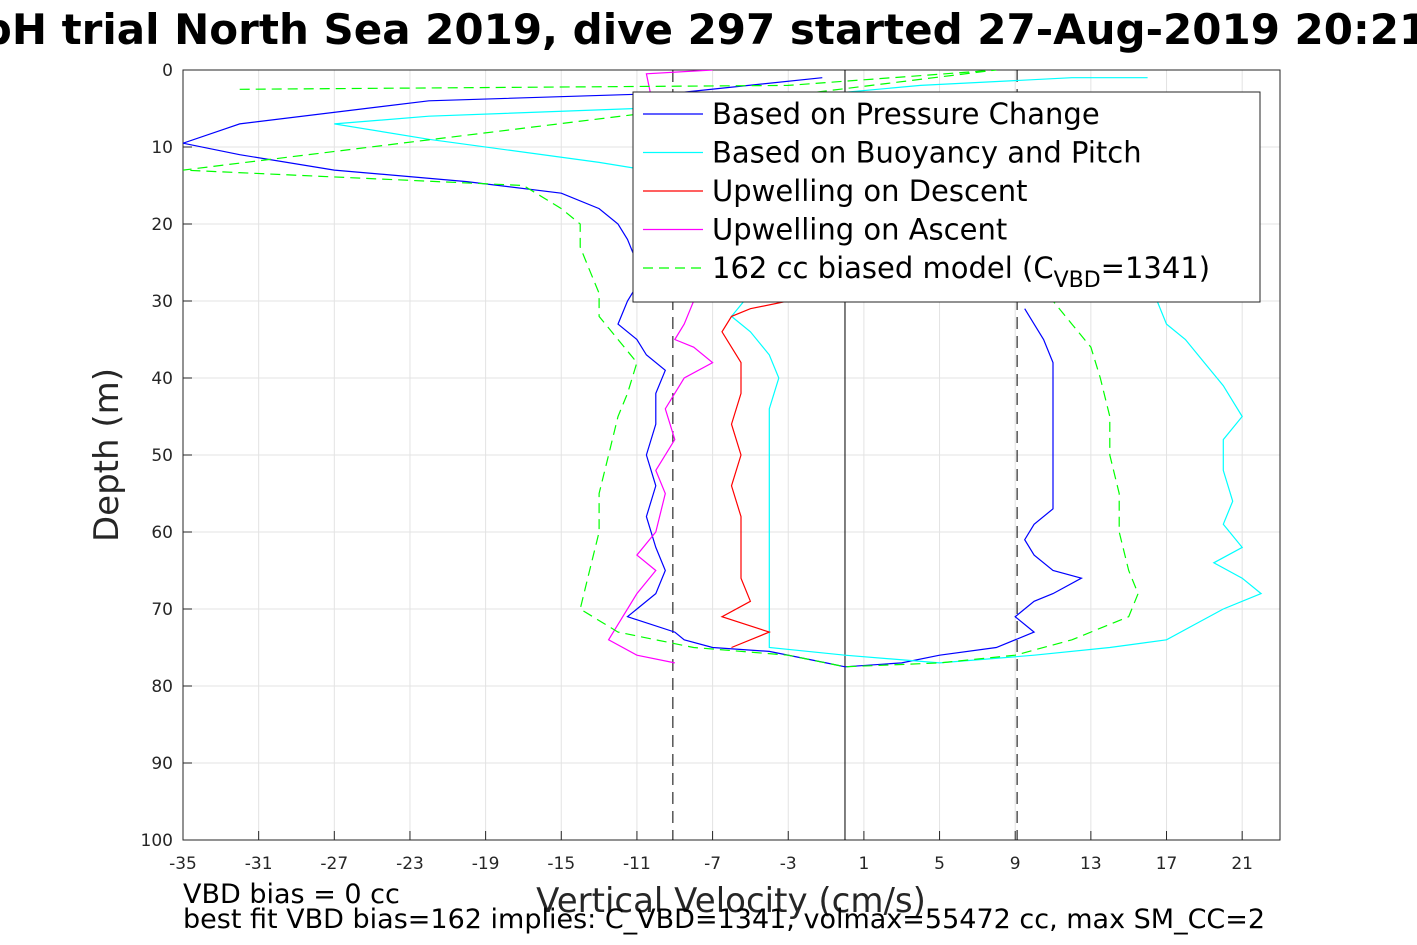  What do you see at coordinates (259, 864) in the screenshot?
I see `x-tick-label: -31` at bounding box center [259, 864].